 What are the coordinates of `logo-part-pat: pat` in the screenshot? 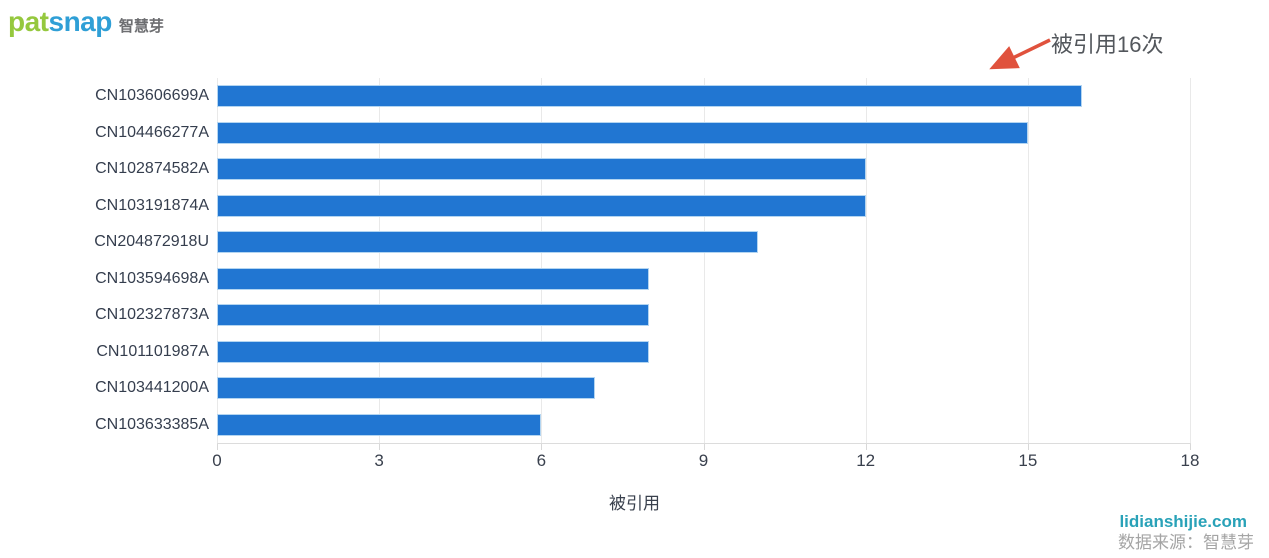 It's located at (28, 21).